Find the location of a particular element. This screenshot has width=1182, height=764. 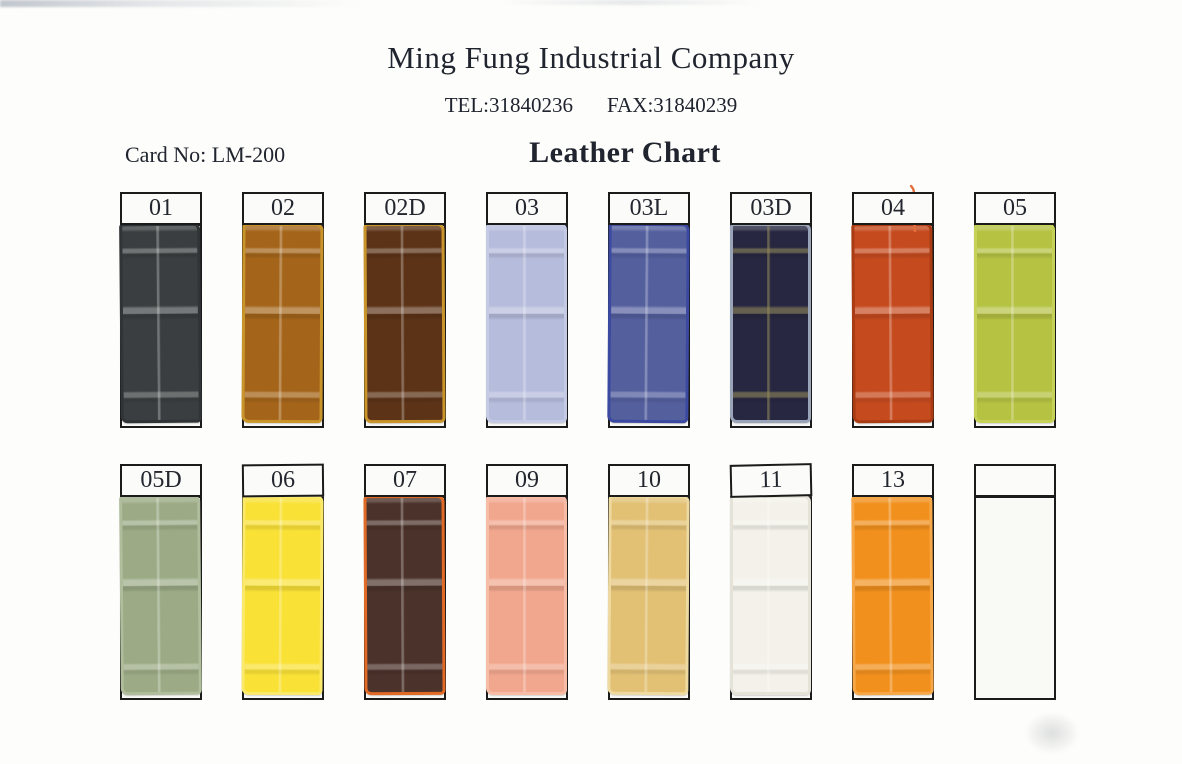

swatch-cell-13: 13 is located at coordinates (892, 582).